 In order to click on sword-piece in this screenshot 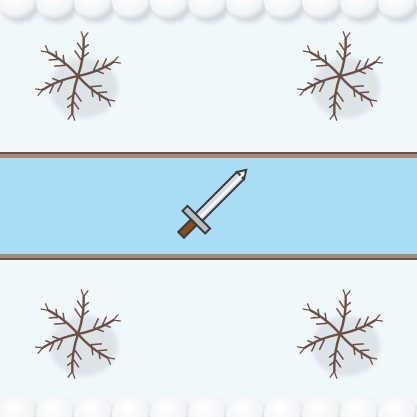, I will do `click(208, 210)`.